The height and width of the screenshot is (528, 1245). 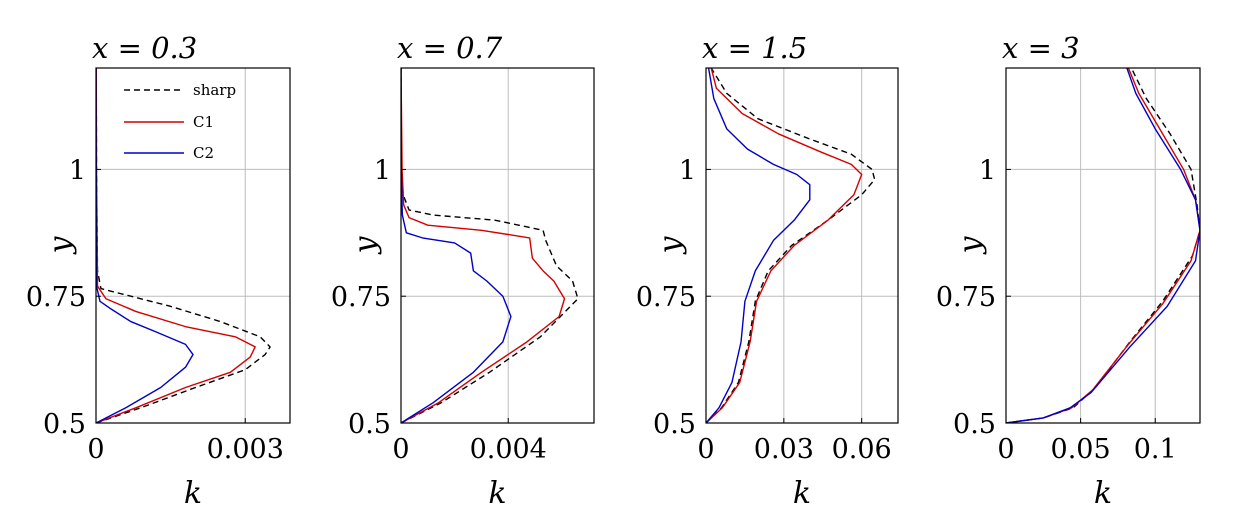 I want to click on legend: sharp C1 C2, so click(x=180, y=121).